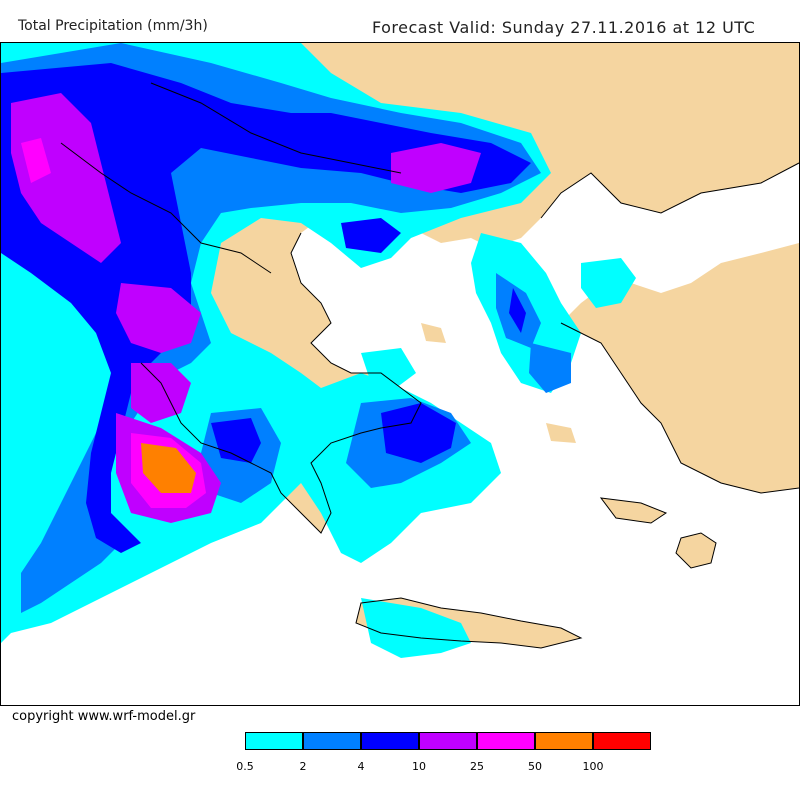 The height and width of the screenshot is (800, 800). What do you see at coordinates (168, 468) in the screenshot?
I see `precip-orange` at bounding box center [168, 468].